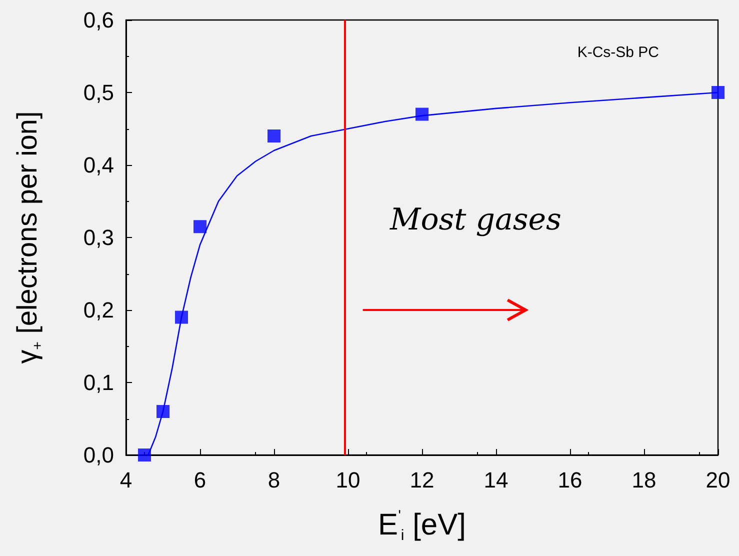  Describe the element at coordinates (422, 480) in the screenshot. I see `x-tick-label: 12` at that location.